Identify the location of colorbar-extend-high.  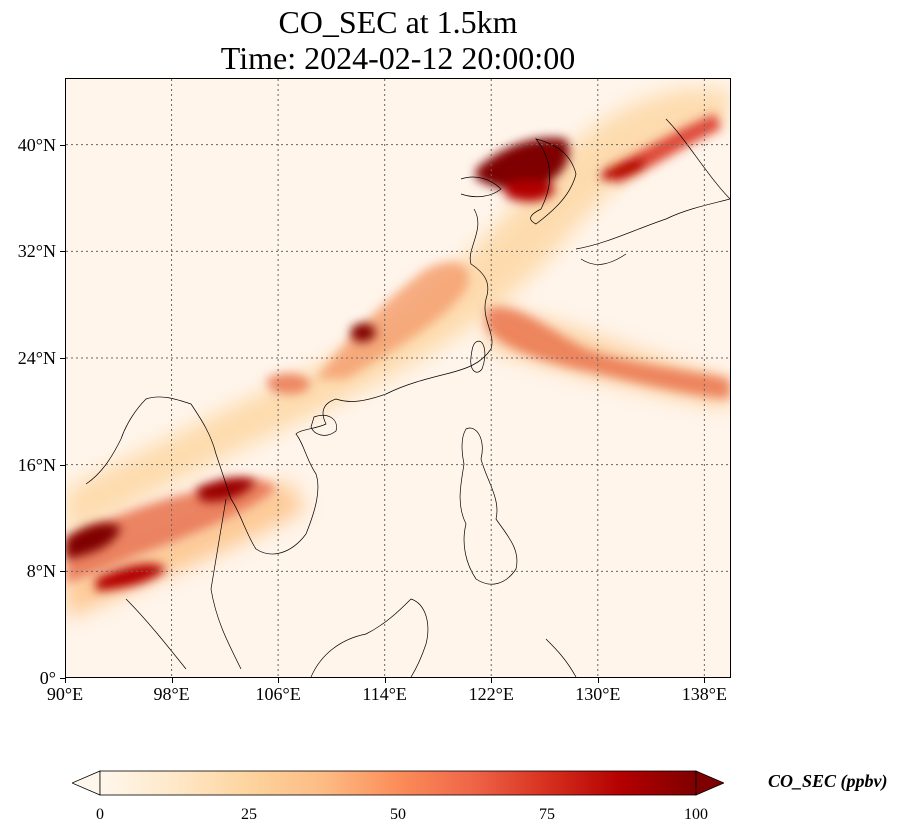
(709, 783).